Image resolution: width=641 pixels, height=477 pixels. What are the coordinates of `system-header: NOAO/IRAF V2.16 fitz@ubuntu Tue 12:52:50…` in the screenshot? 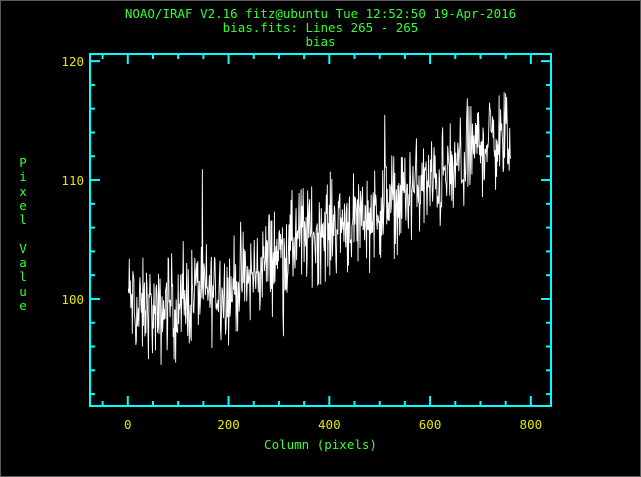 It's located at (320, 13).